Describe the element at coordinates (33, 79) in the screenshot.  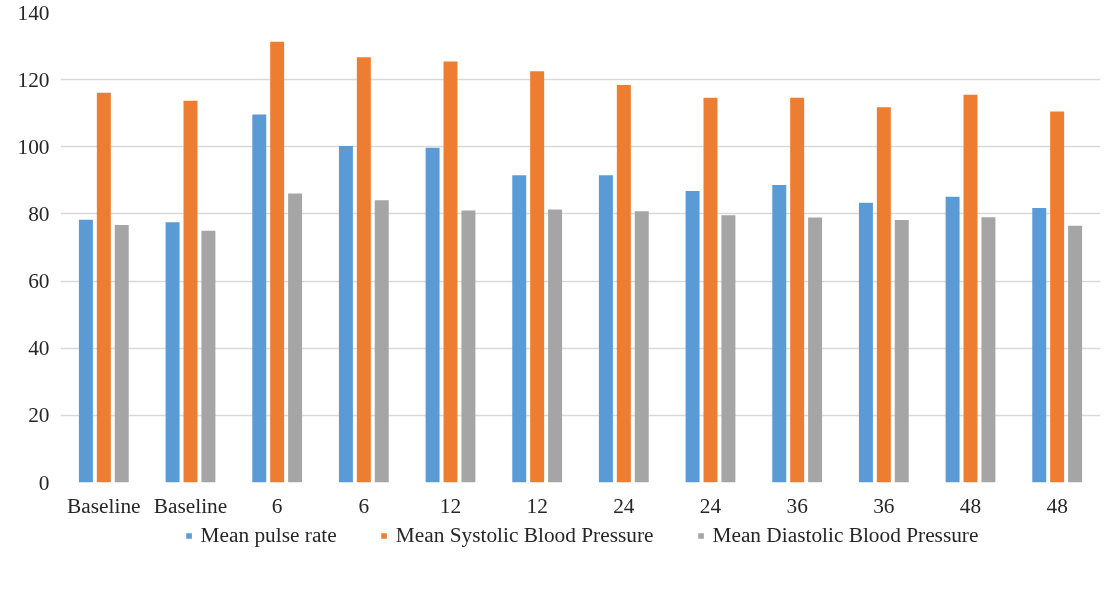
I see `y-tick-label: 120` at that location.